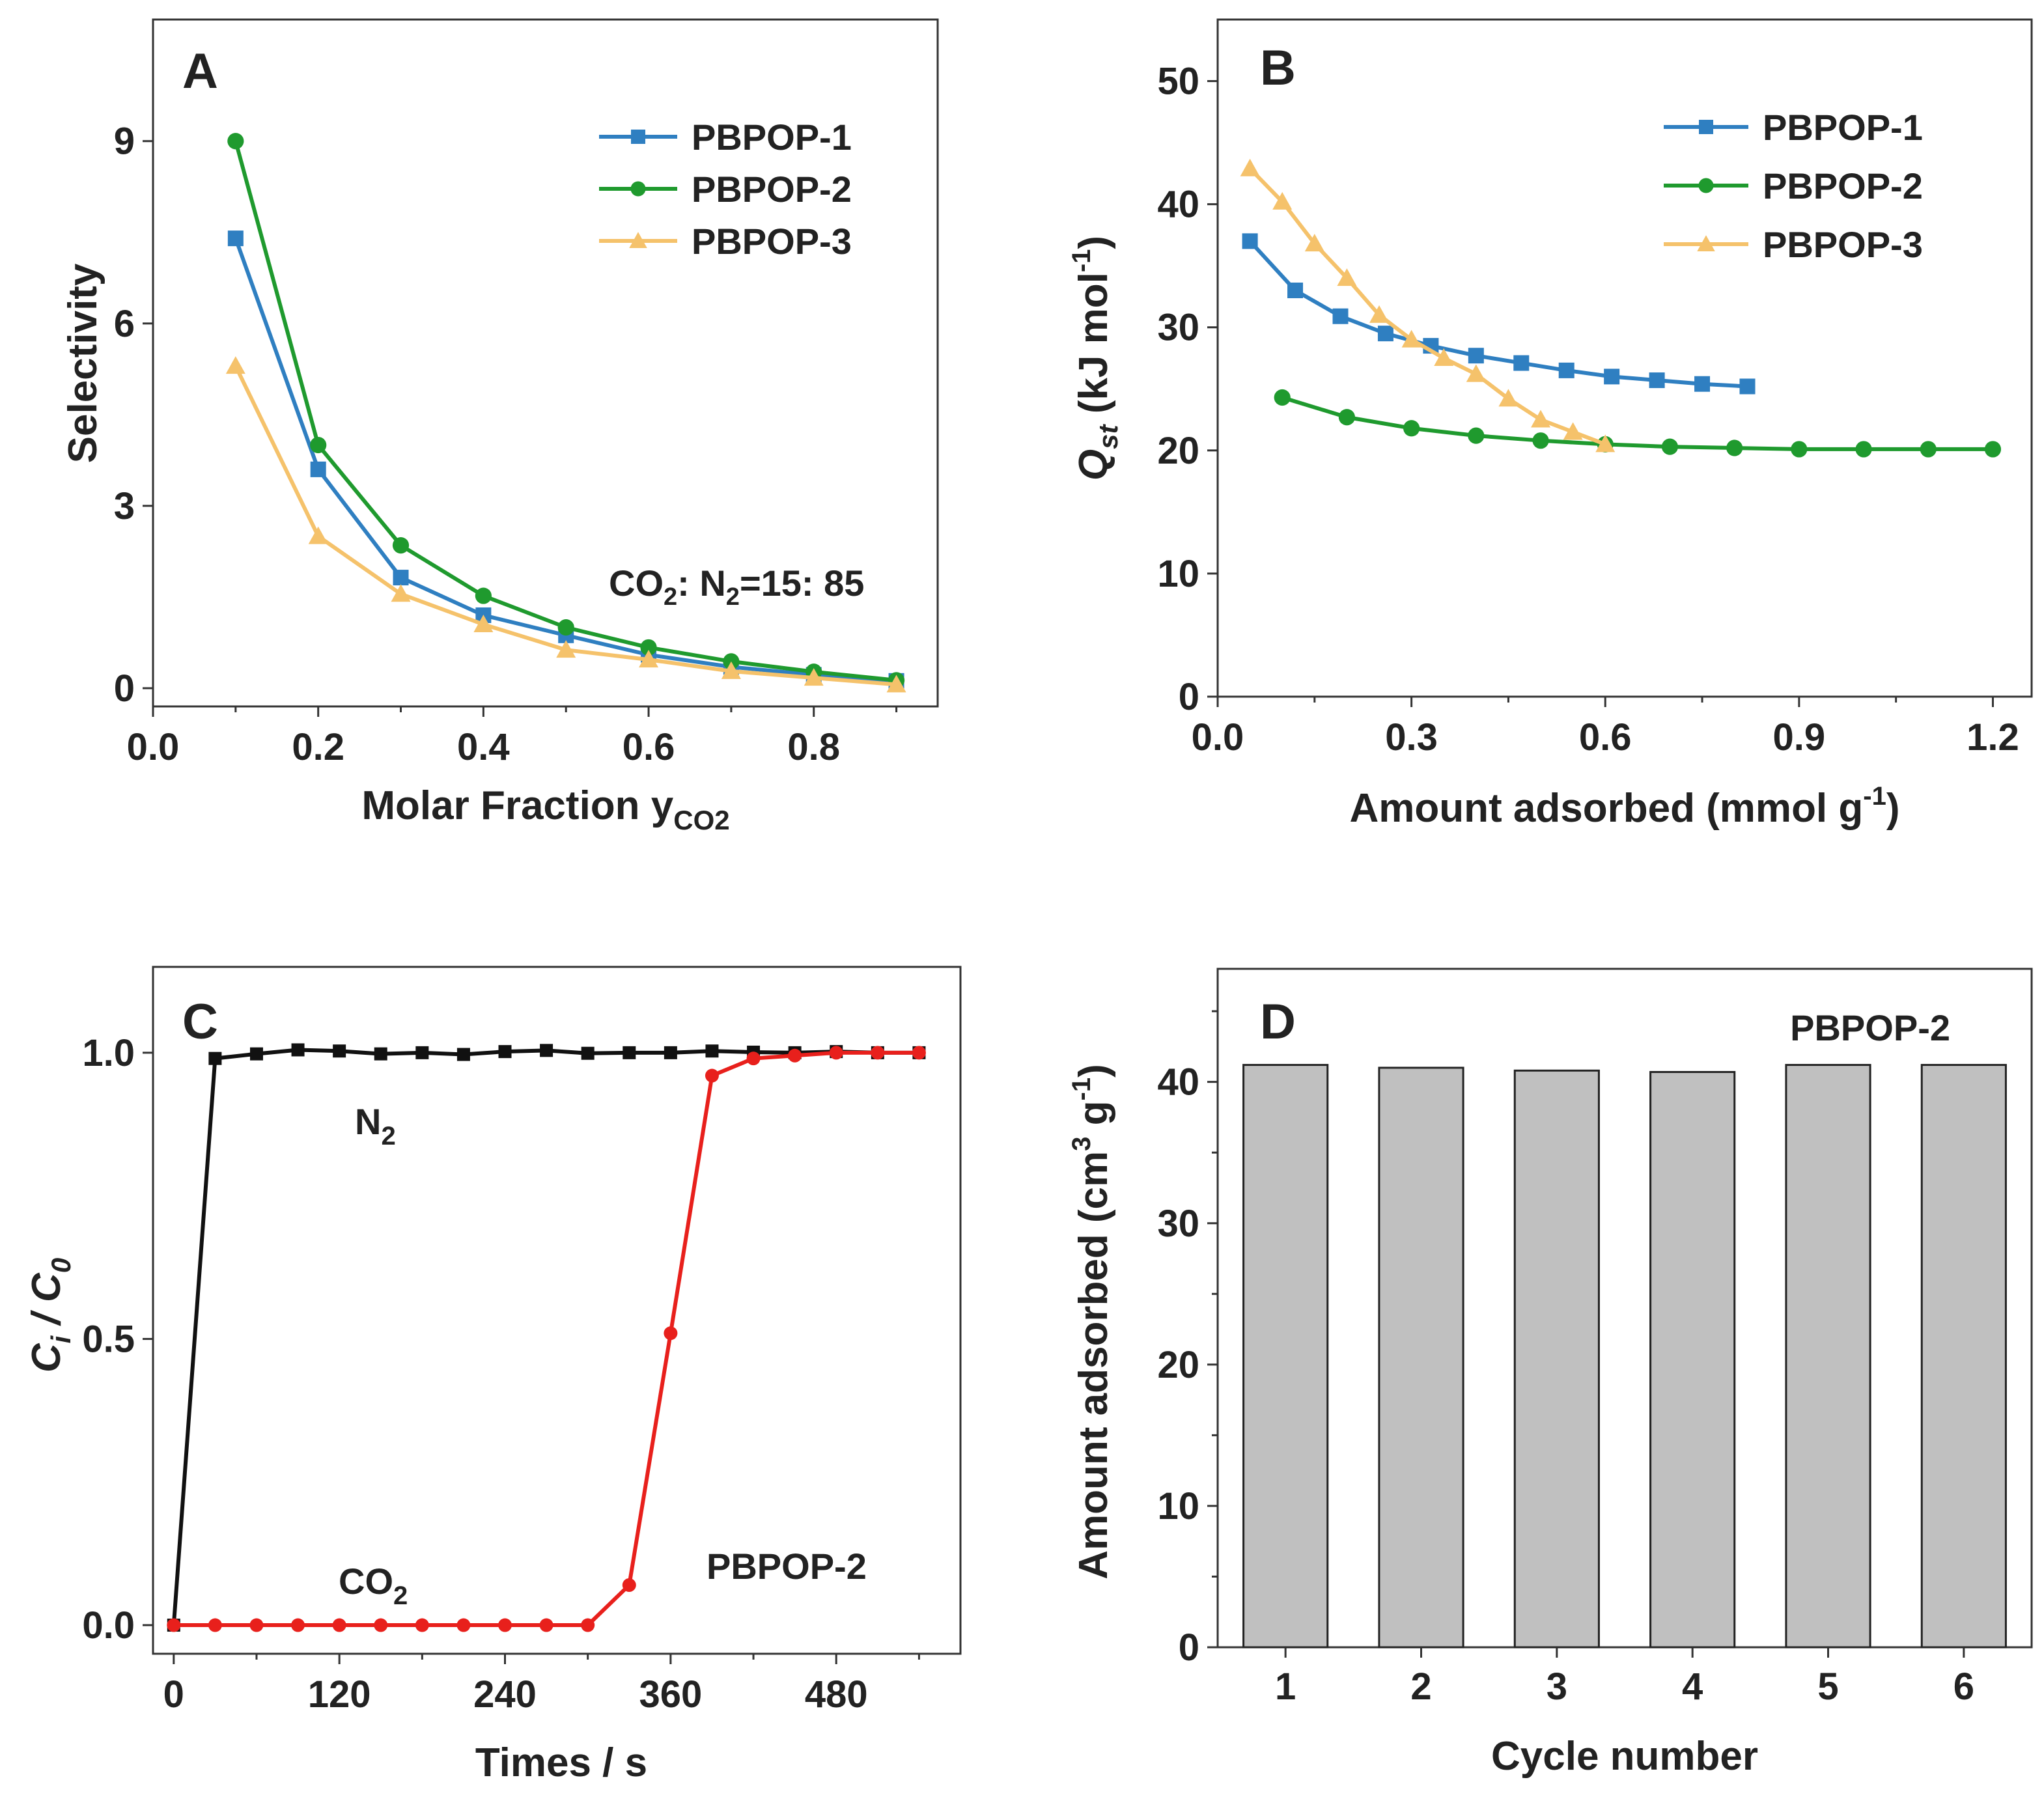 This screenshot has height=1797, width=2044. What do you see at coordinates (125, 141) in the screenshot?
I see `panel-a-y-tick-label: 9` at bounding box center [125, 141].